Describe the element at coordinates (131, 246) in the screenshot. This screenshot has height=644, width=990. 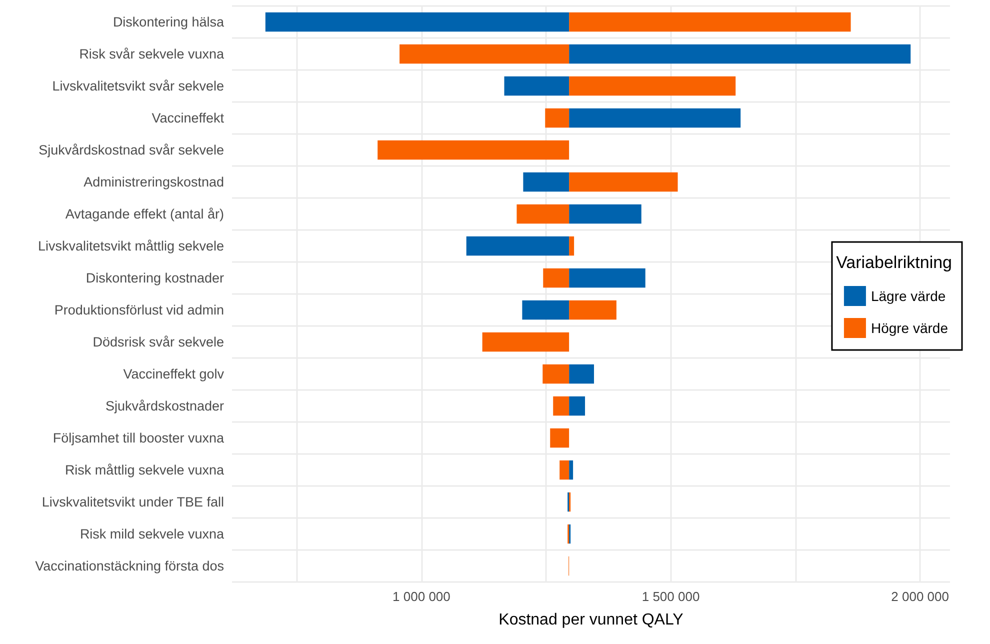
I see `y-tick-label: Livskvalitetsvikt måttlig sekvele` at that location.